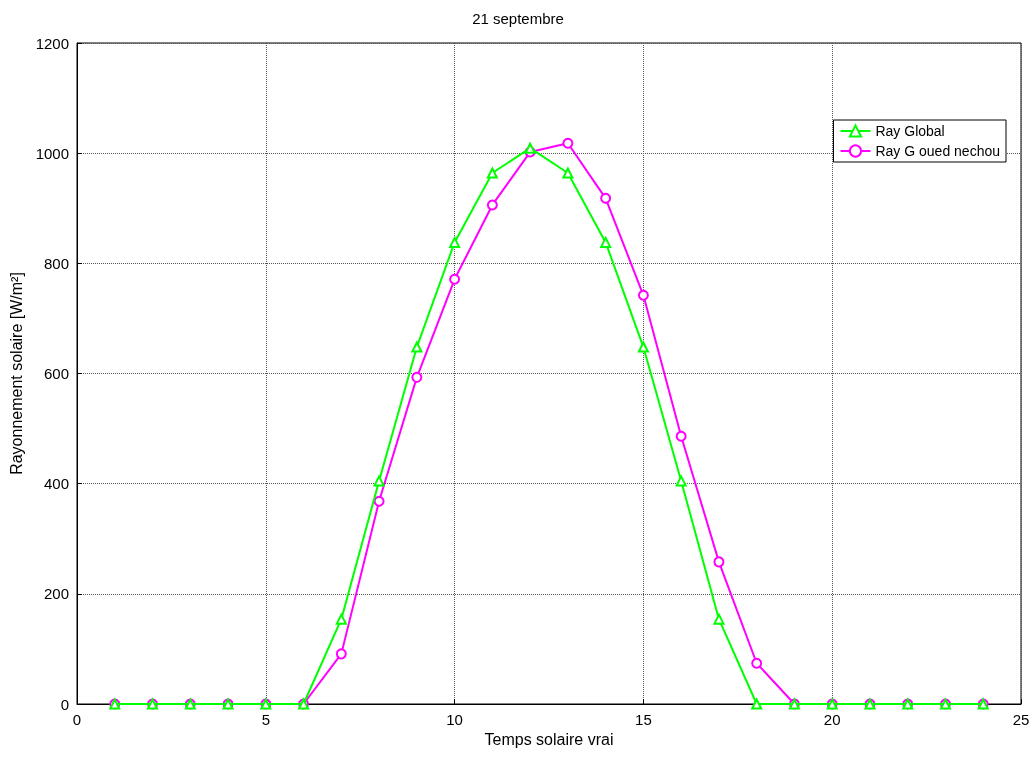 This screenshot has height=769, width=1036. What do you see at coordinates (17, 373) in the screenshot?
I see `y-axis-title: Rayonnement solaire [W/m²]` at bounding box center [17, 373].